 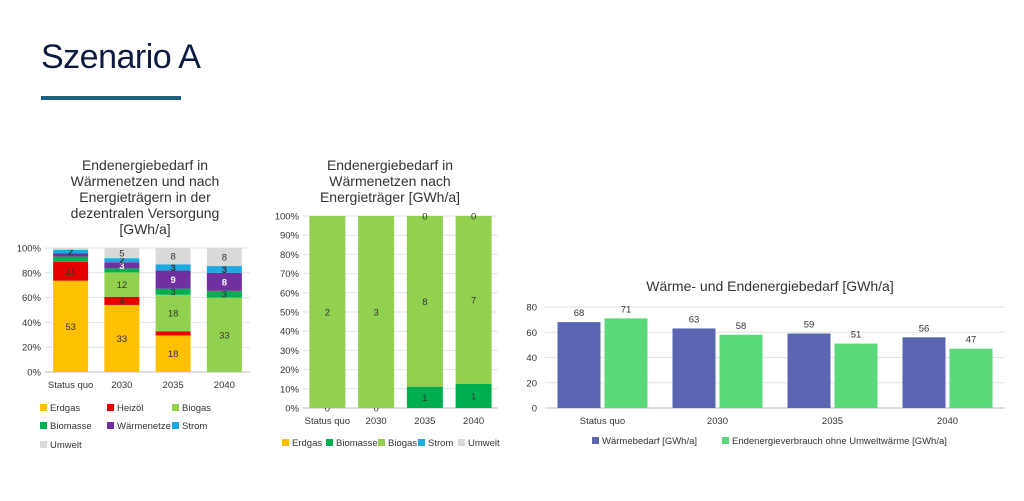 I want to click on chart1-ytick: 20%, so click(x=32, y=348).